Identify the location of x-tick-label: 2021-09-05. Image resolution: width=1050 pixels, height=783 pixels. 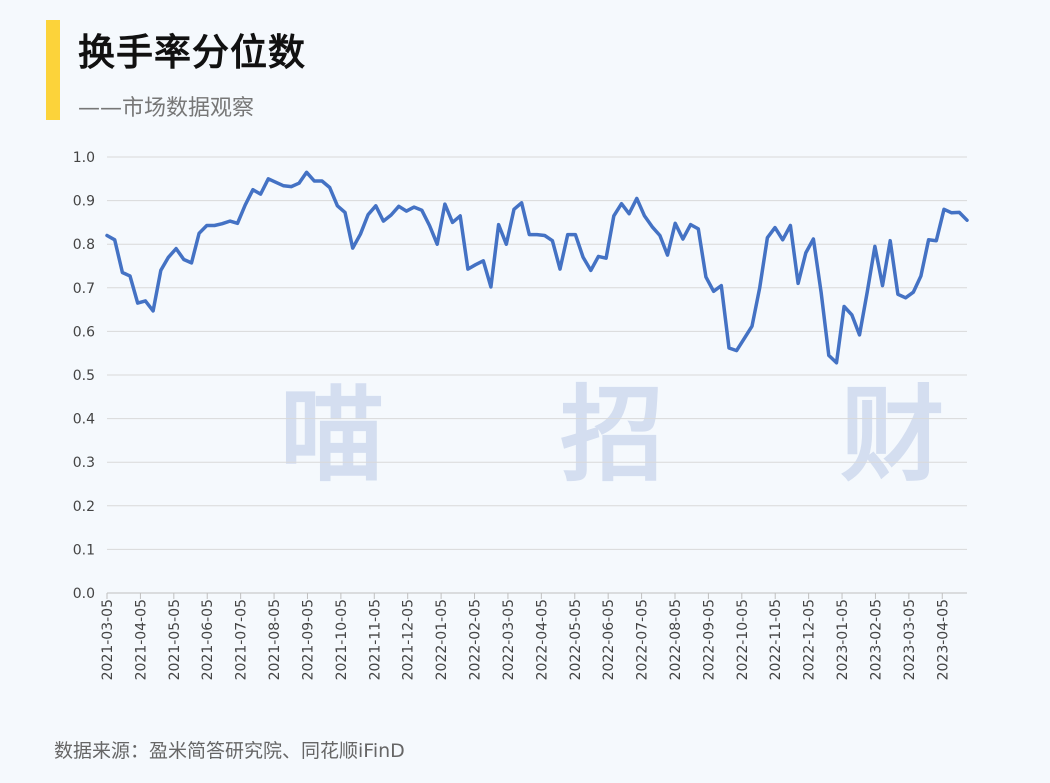
(308, 639).